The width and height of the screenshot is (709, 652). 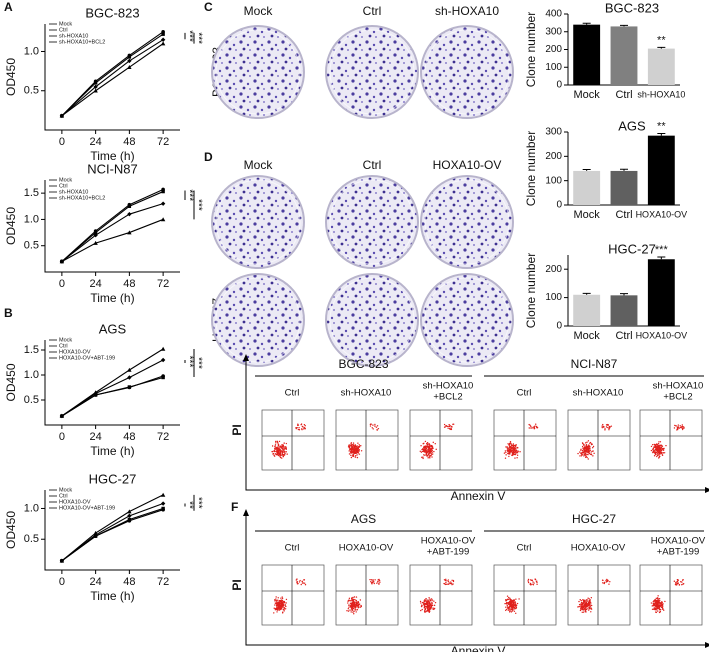 What do you see at coordinates (163, 582) in the screenshot?
I see `x-tick-label: 72` at bounding box center [163, 582].